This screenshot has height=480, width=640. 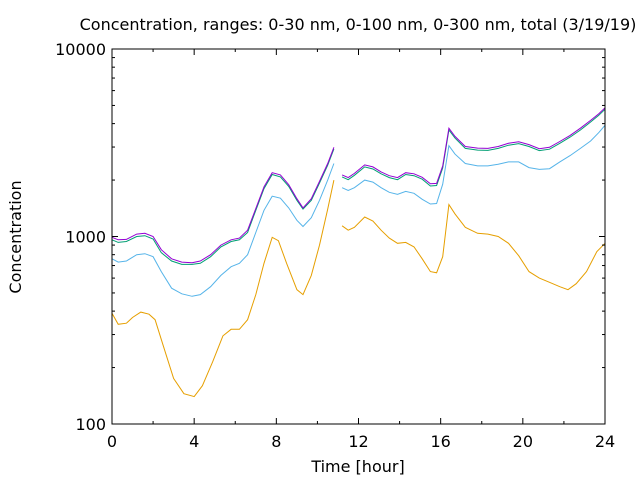 I want to click on x-axis-label: Time [hour], so click(x=357, y=466).